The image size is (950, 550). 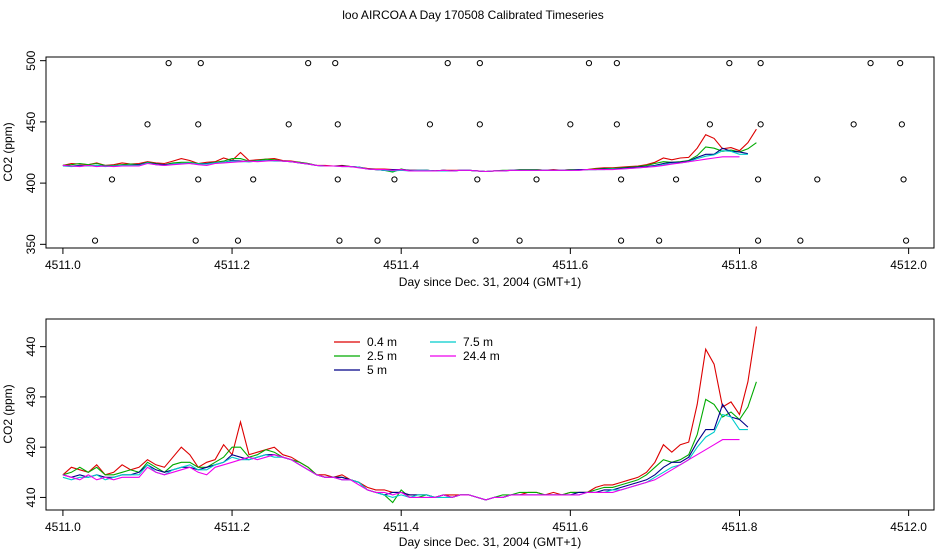 I want to click on bottom-y-tick-label: 440, so click(x=31, y=346).